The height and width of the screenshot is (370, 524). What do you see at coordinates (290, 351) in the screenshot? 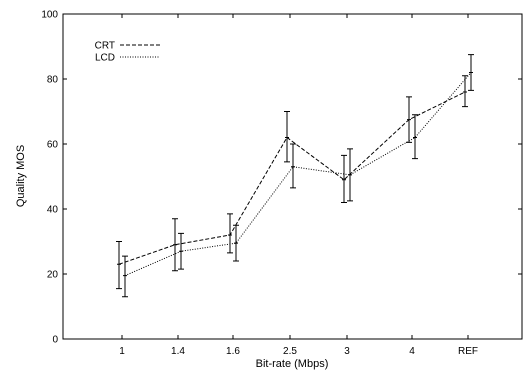
I see `x-tick-label: 2.5` at bounding box center [290, 351].